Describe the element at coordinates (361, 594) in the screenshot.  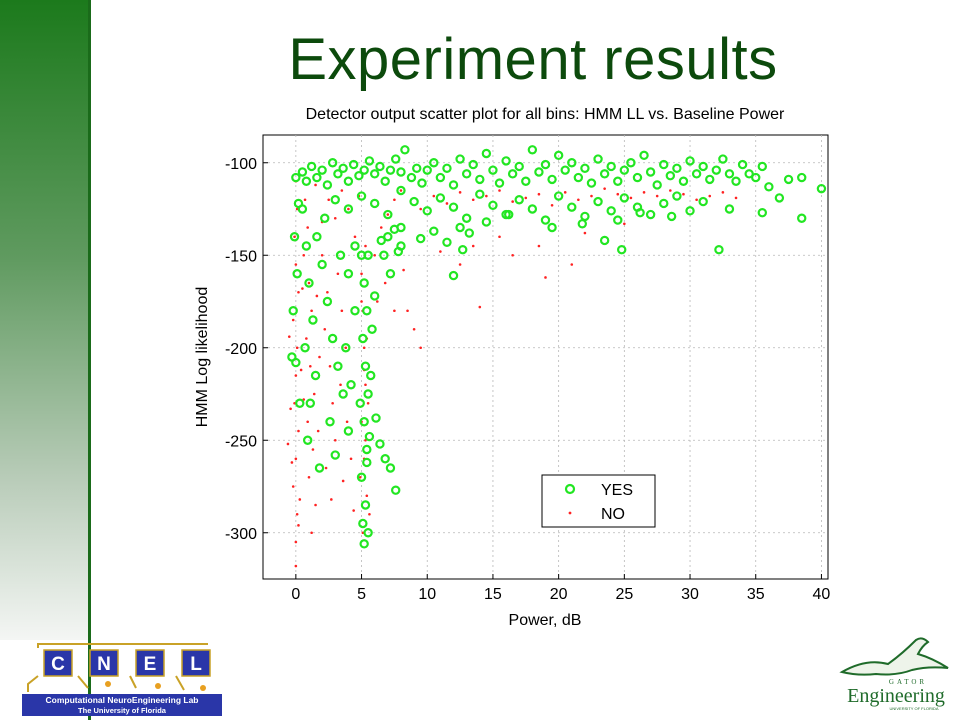
I see `x-tick-label: 5` at that location.